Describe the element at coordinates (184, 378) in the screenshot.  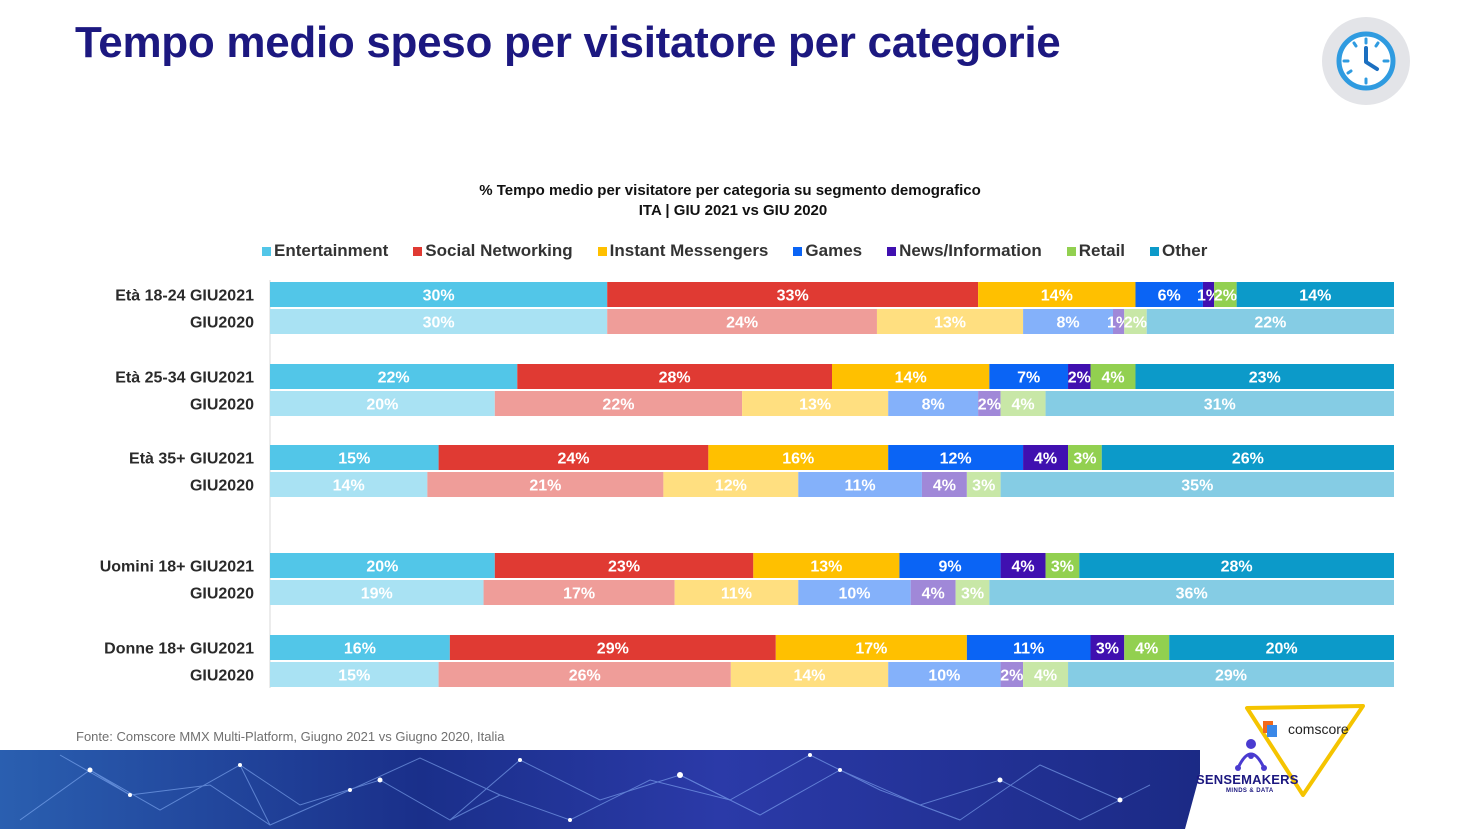
I see `row-label: Età 25-34 GIU2021` at that location.